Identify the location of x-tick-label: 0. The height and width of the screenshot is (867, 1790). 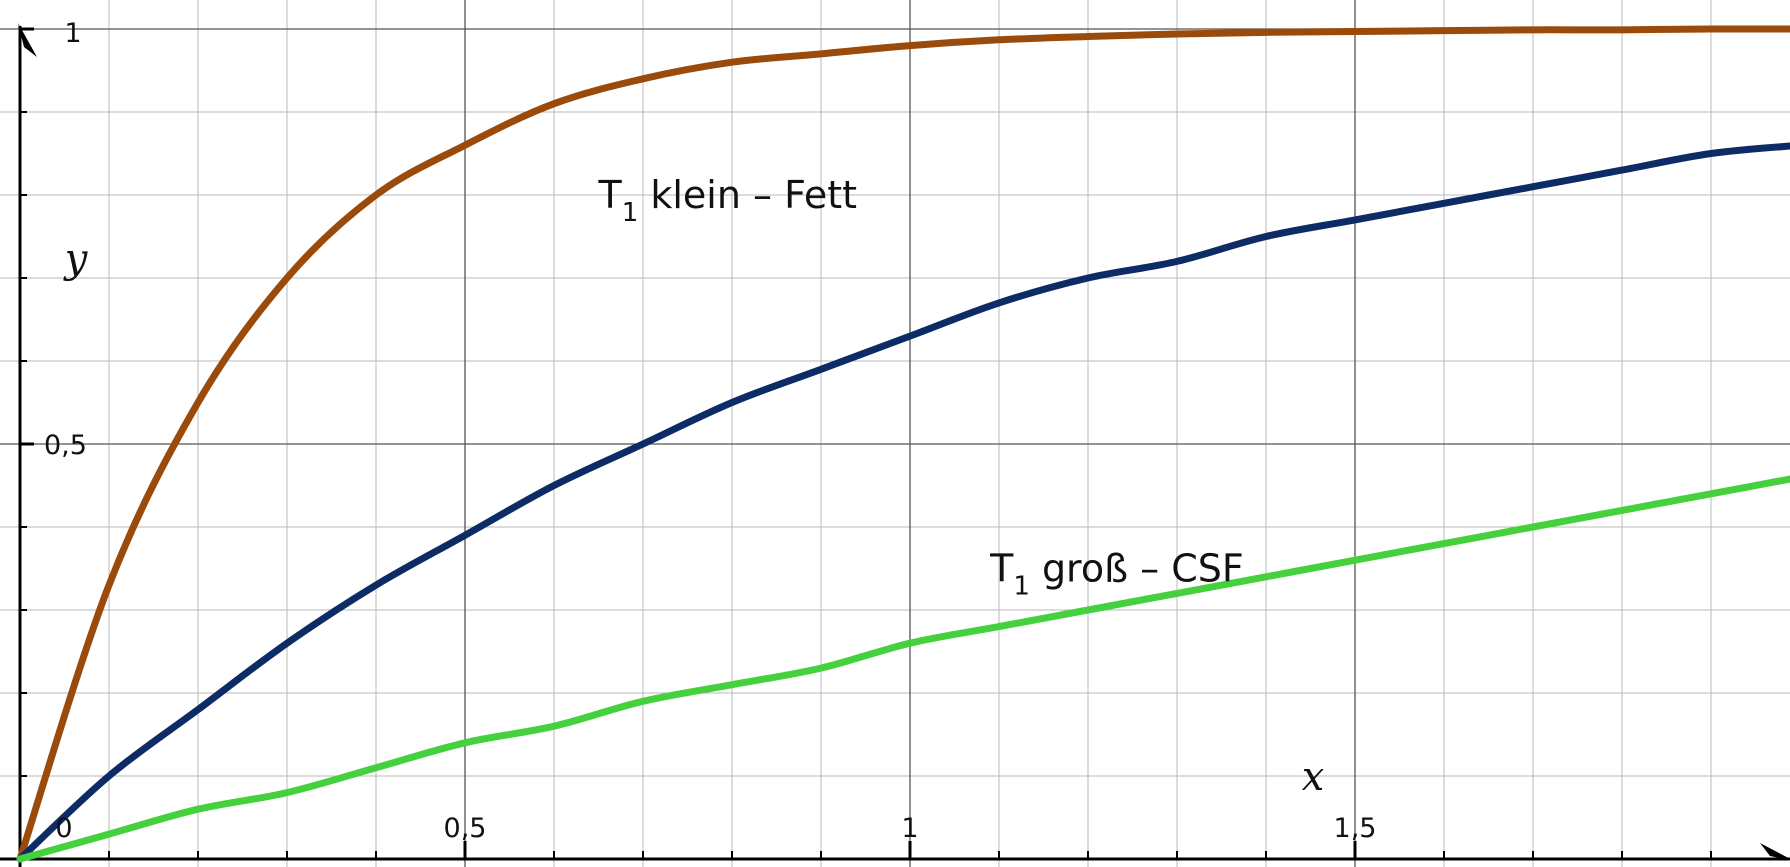
(63, 828).